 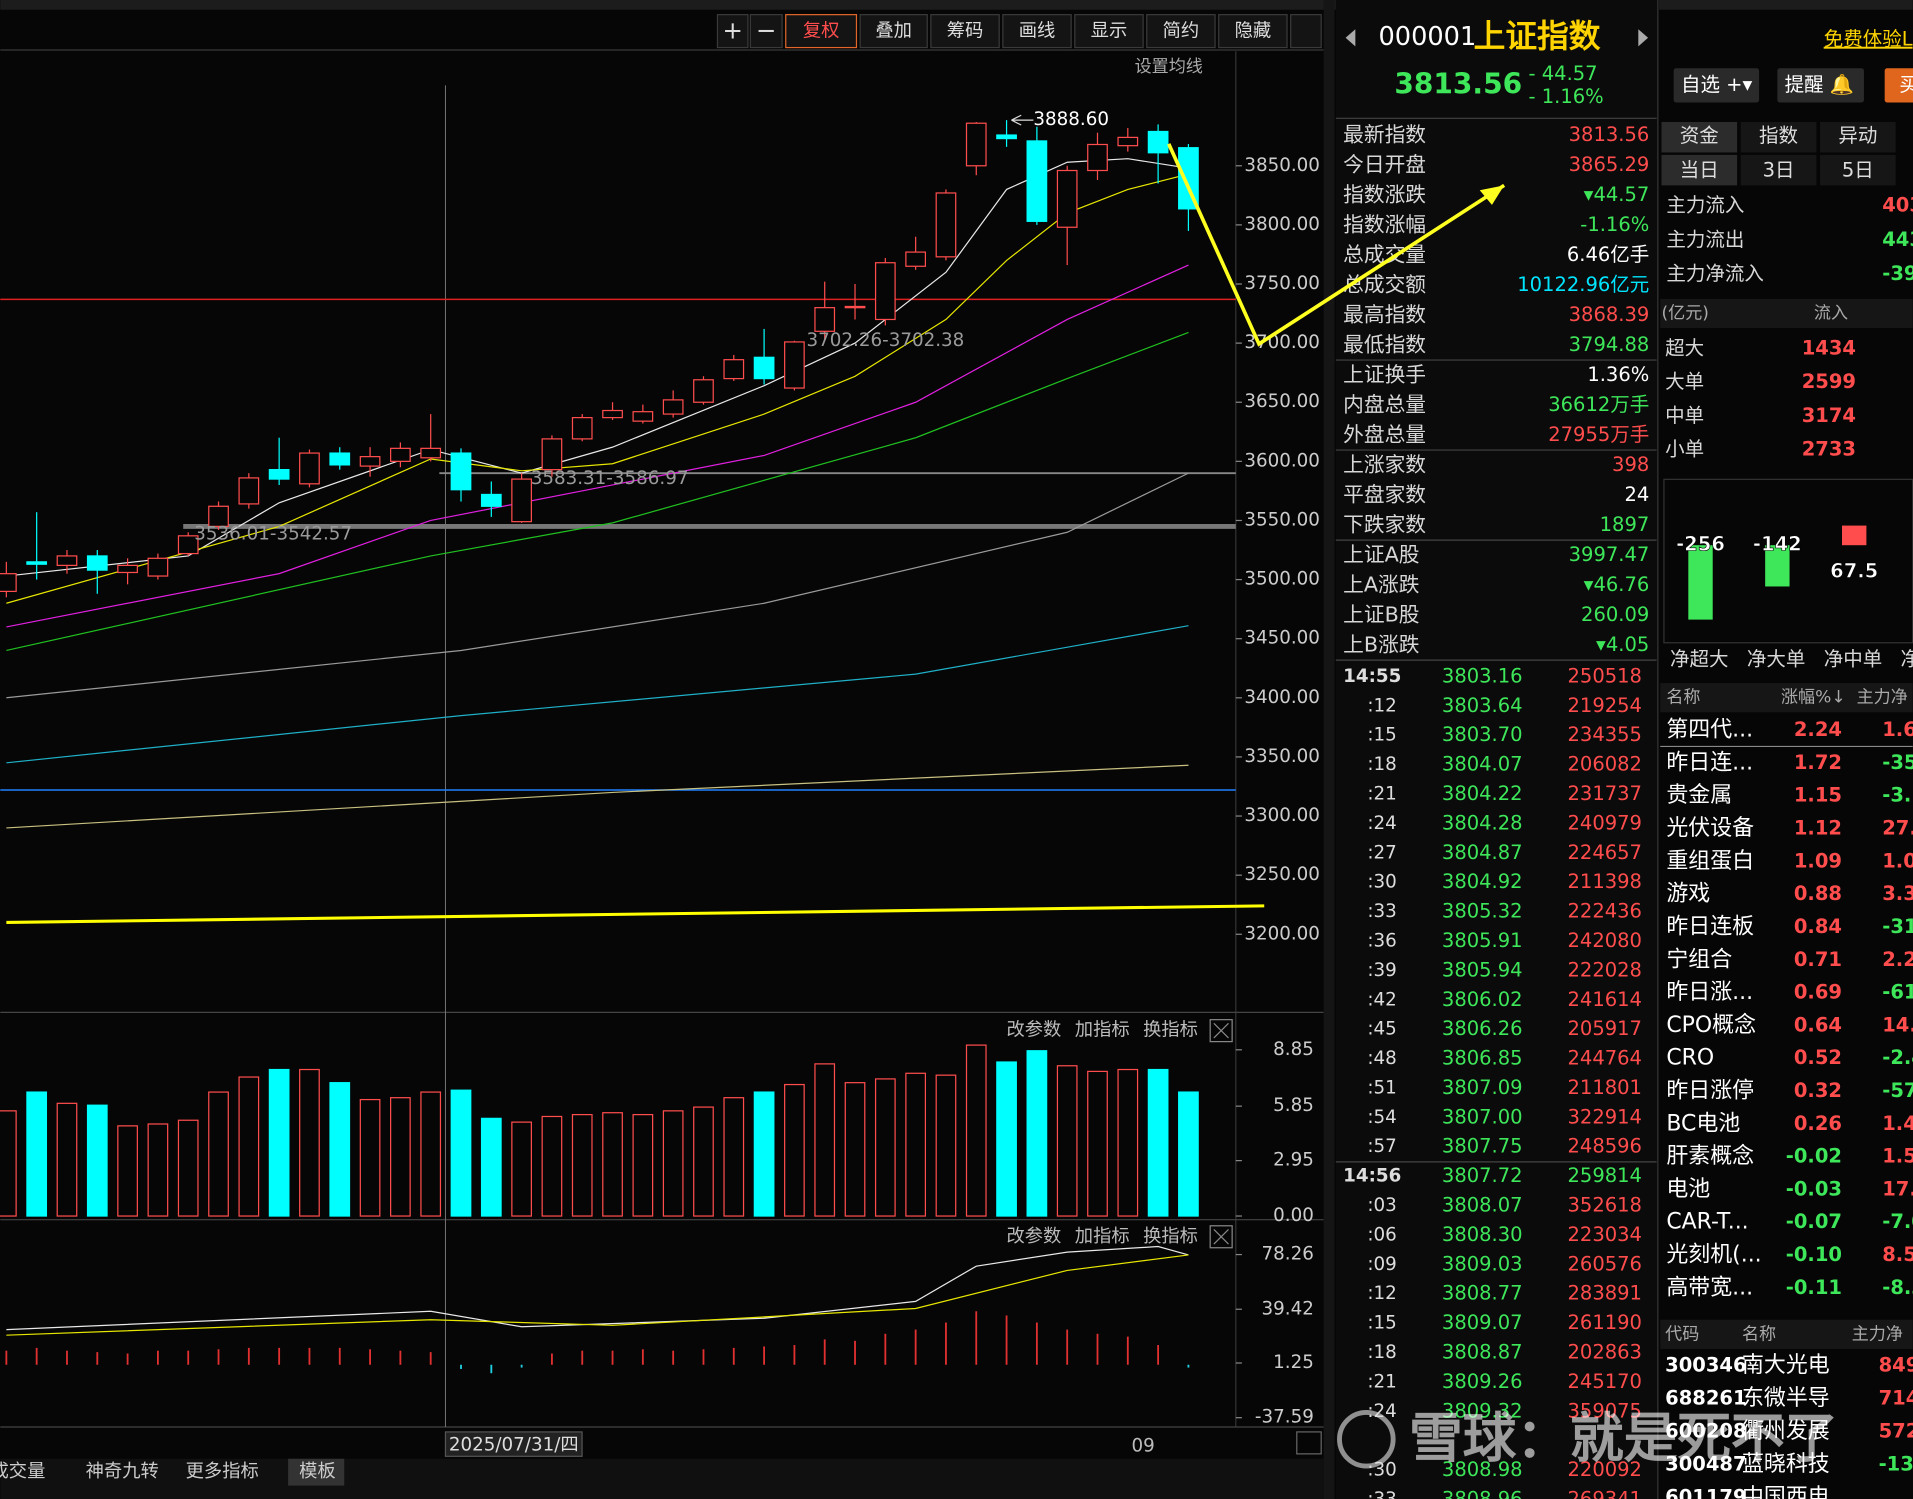 I want to click on y-tick-label: 5.85, so click(x=1293, y=1105).